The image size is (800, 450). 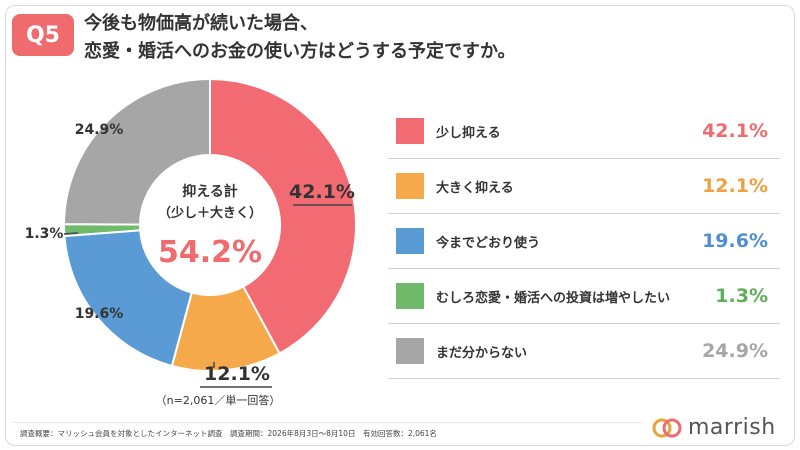 I want to click on question-badge: Q5, so click(x=43, y=35).